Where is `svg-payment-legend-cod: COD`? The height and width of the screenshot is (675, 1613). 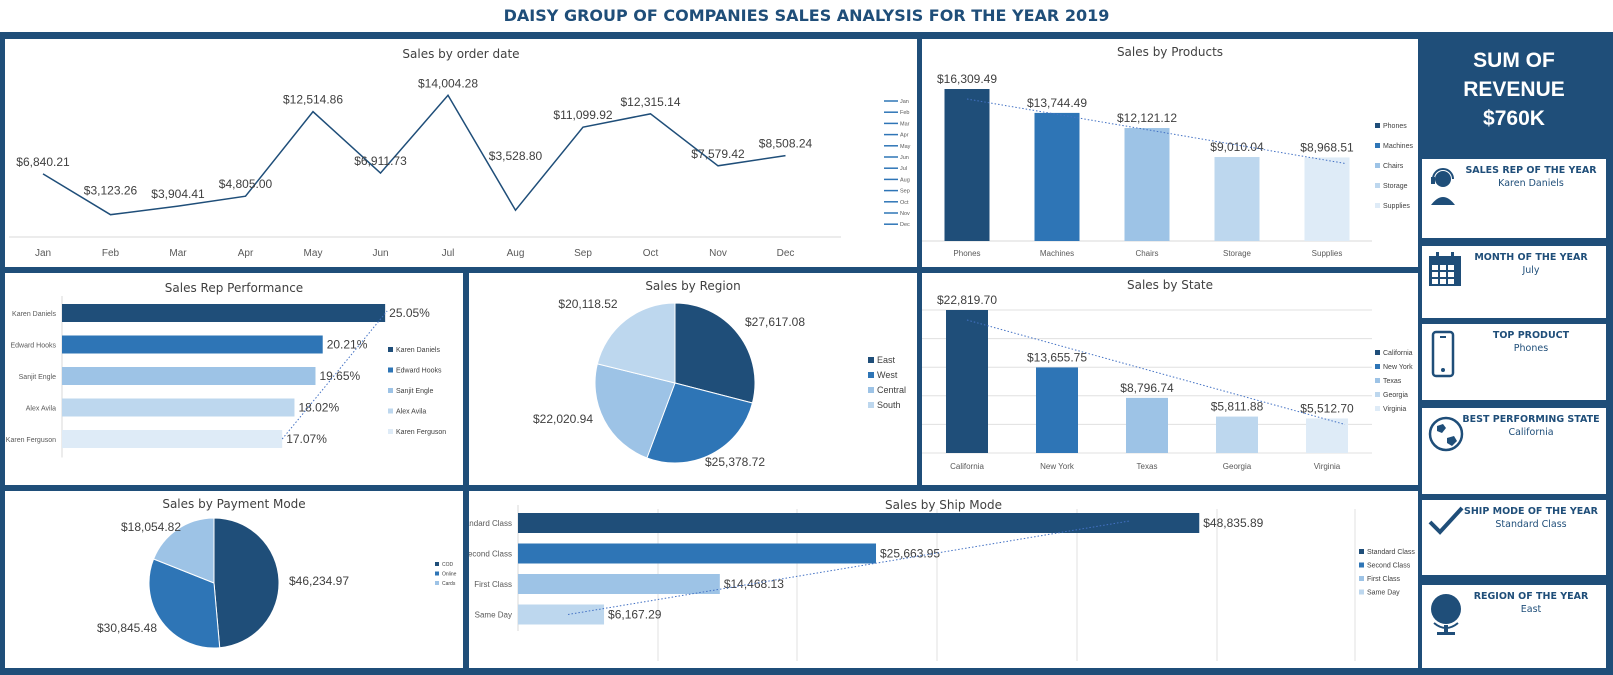
svg-payment-legend-cod: COD is located at coordinates (448, 565).